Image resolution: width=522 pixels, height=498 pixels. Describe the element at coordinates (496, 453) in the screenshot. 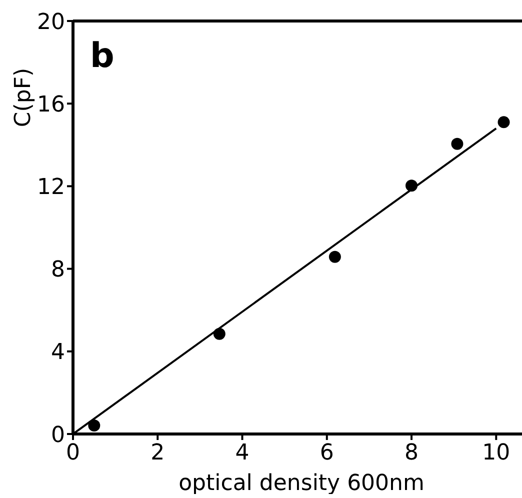

I see `x-tick-label: 10` at that location.